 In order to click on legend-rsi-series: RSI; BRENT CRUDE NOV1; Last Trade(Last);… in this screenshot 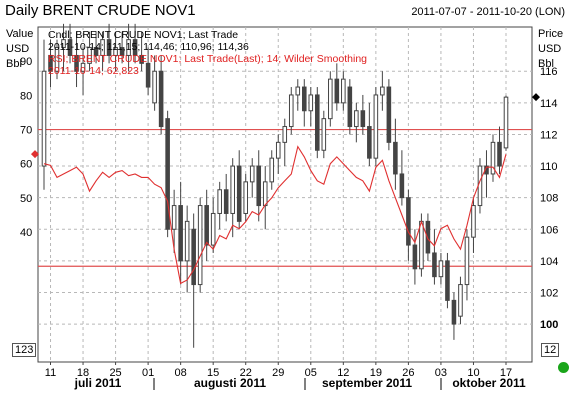, I will do `click(207, 59)`.